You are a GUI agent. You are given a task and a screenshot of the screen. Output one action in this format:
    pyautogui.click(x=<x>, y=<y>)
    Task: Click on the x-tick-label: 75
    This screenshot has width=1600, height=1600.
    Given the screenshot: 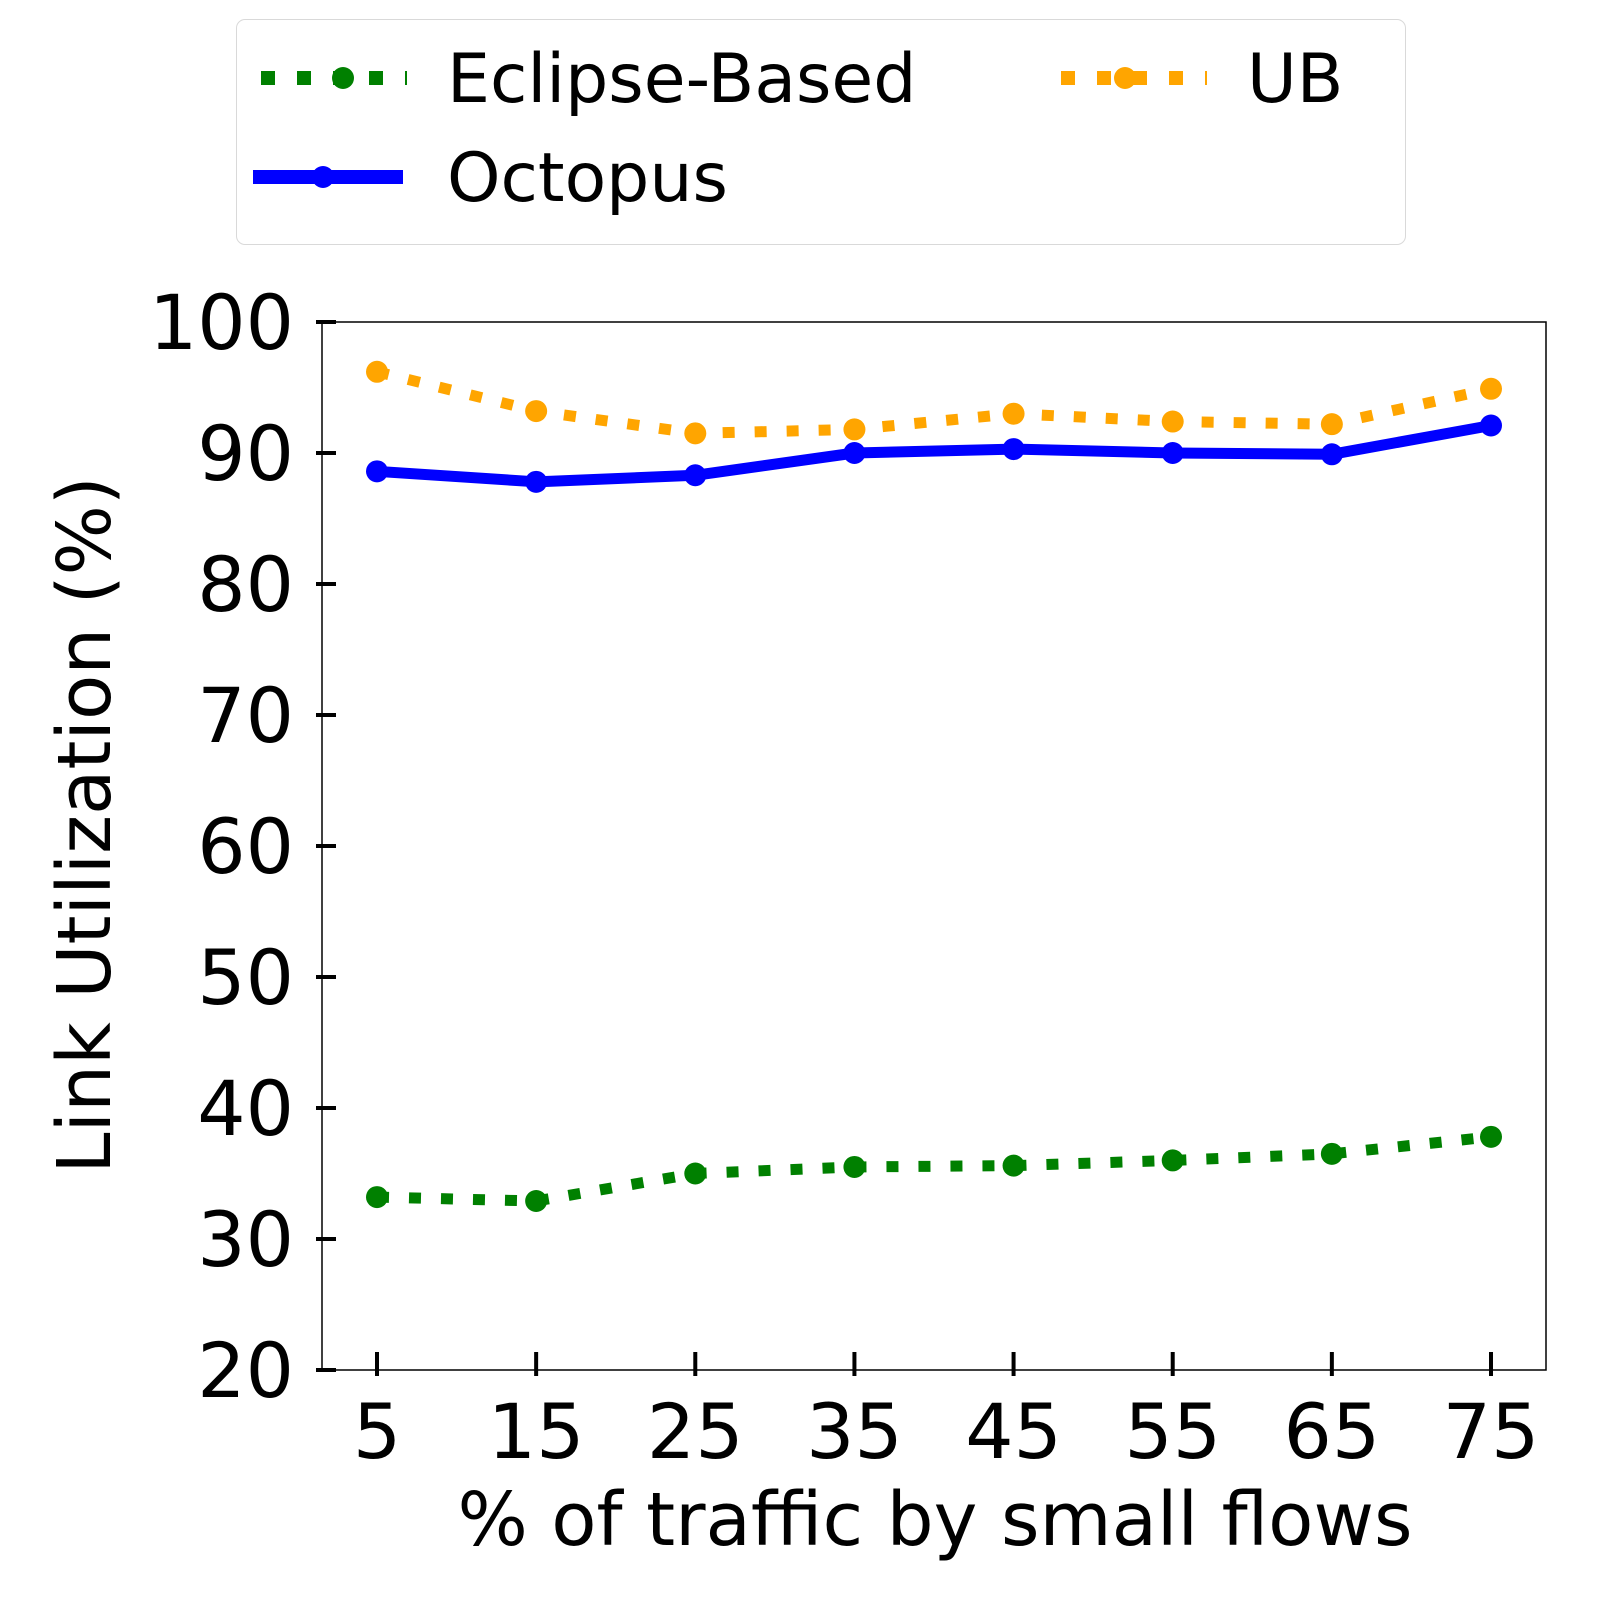 What is the action you would take?
    pyautogui.click(x=1491, y=1431)
    